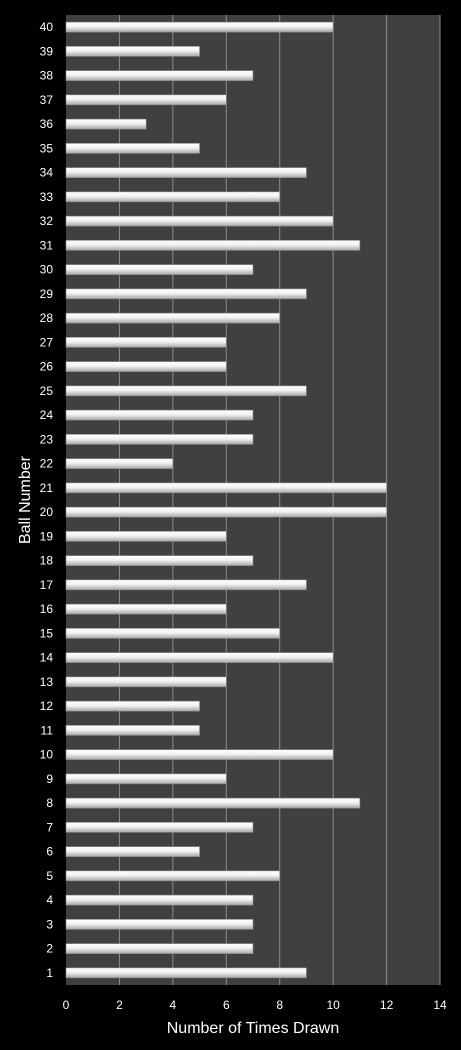  What do you see at coordinates (49, 852) in the screenshot?
I see `y-tick-label: 6` at bounding box center [49, 852].